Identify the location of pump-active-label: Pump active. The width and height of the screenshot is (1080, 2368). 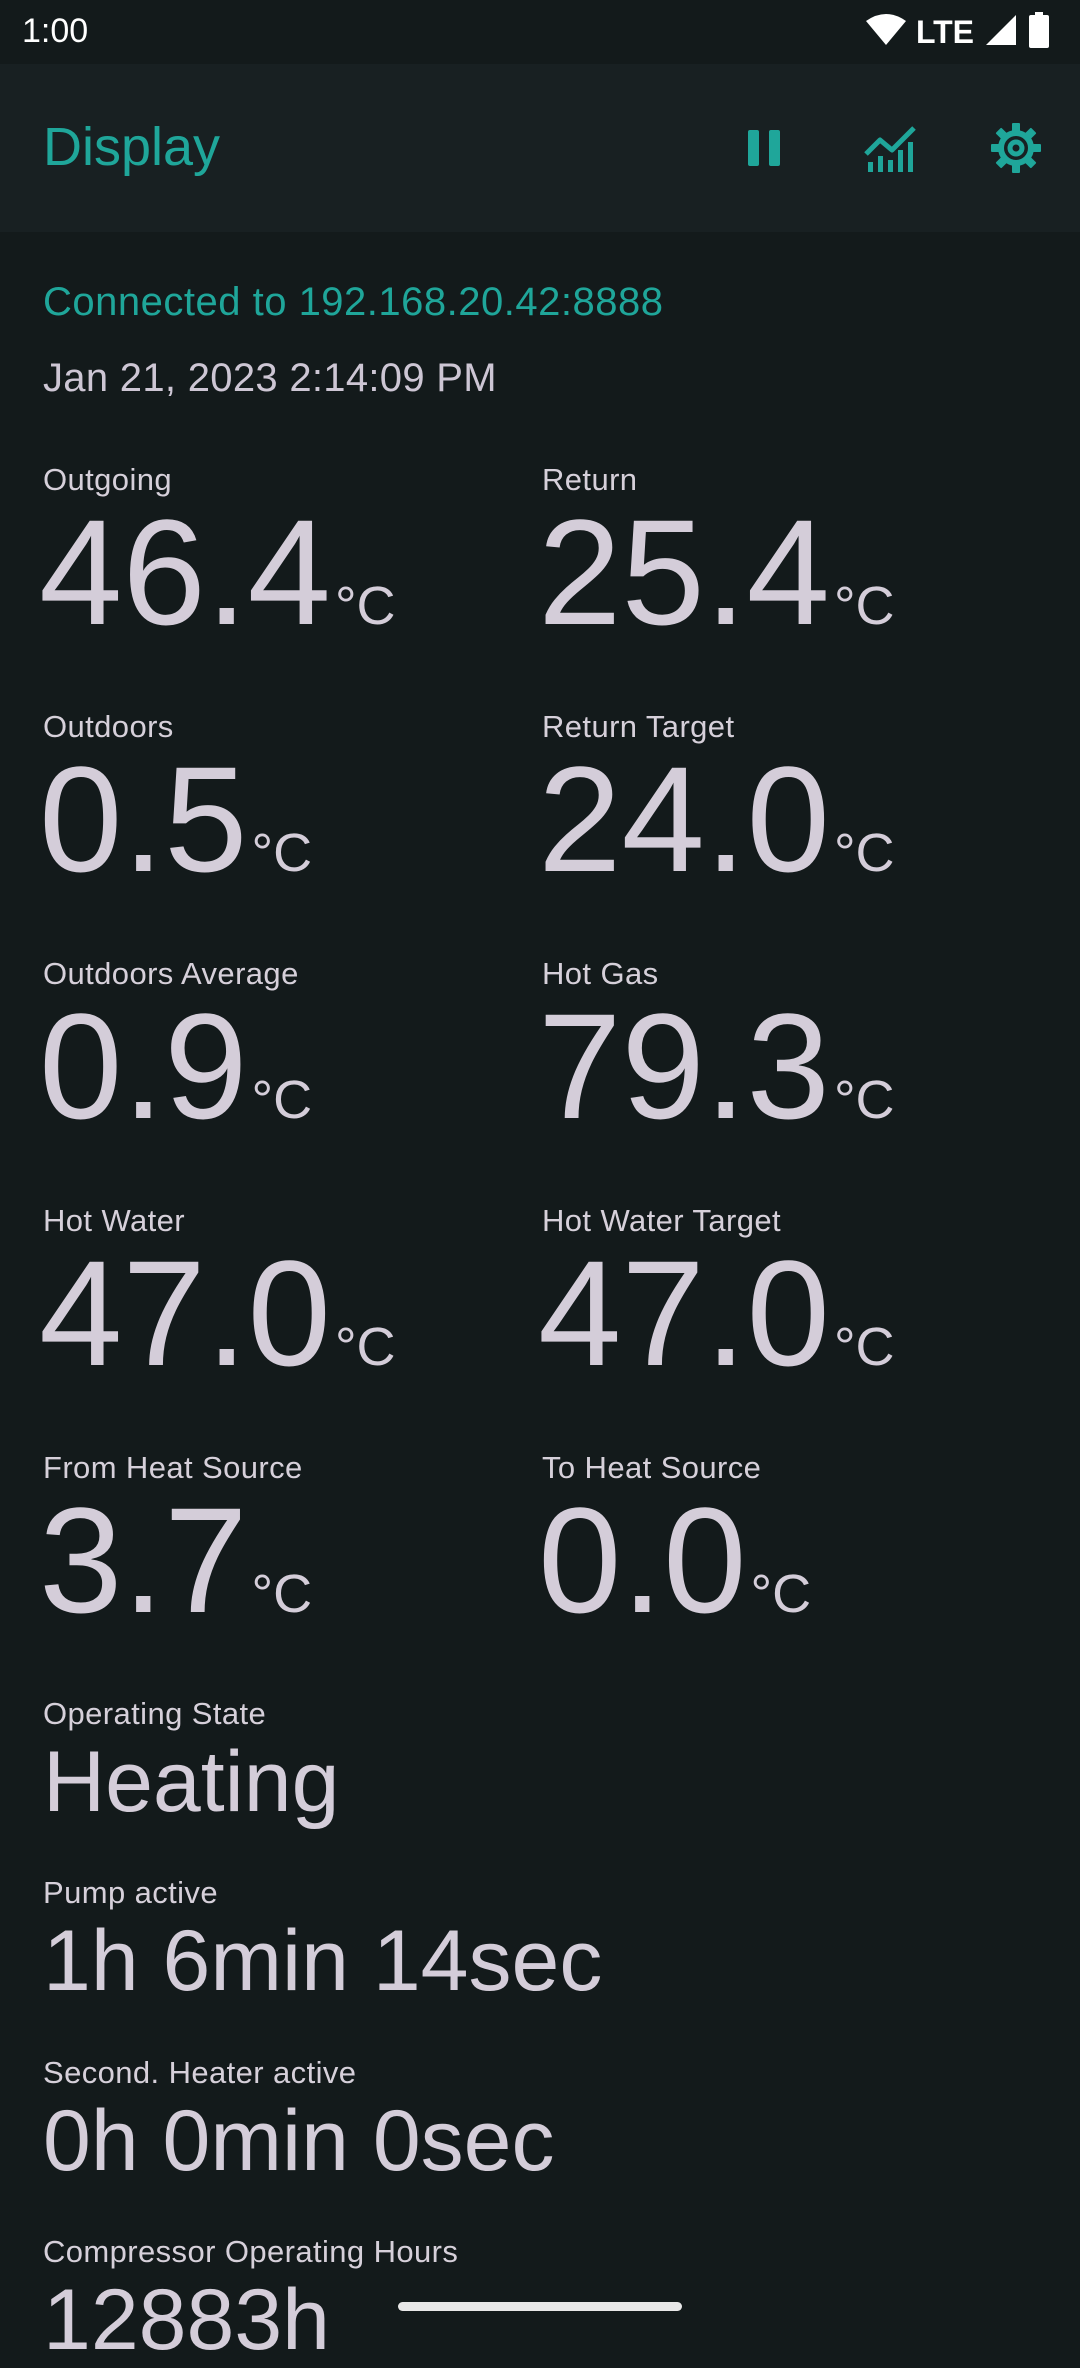
(130, 1892).